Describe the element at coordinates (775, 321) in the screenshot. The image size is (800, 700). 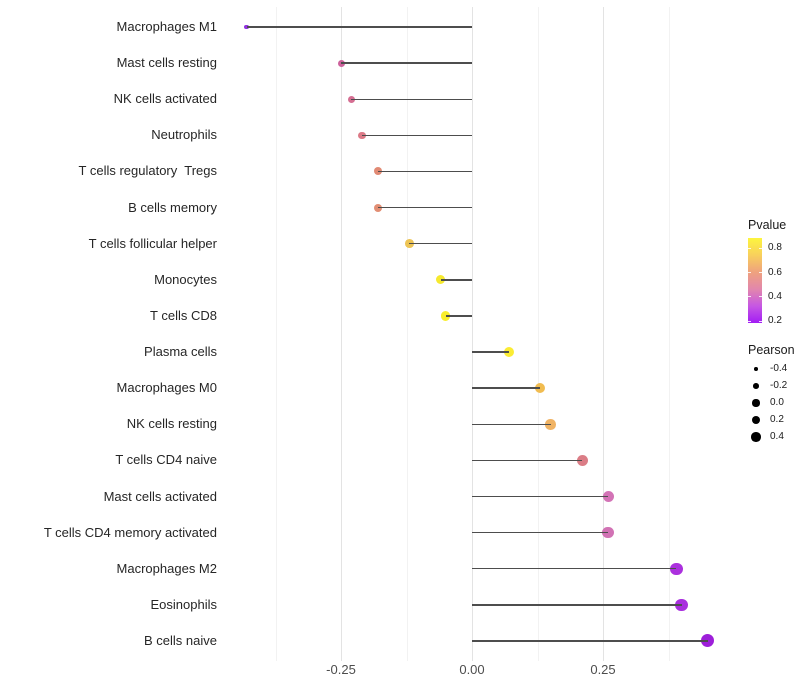
I see `pvalue-tick-label: 0.2` at that location.